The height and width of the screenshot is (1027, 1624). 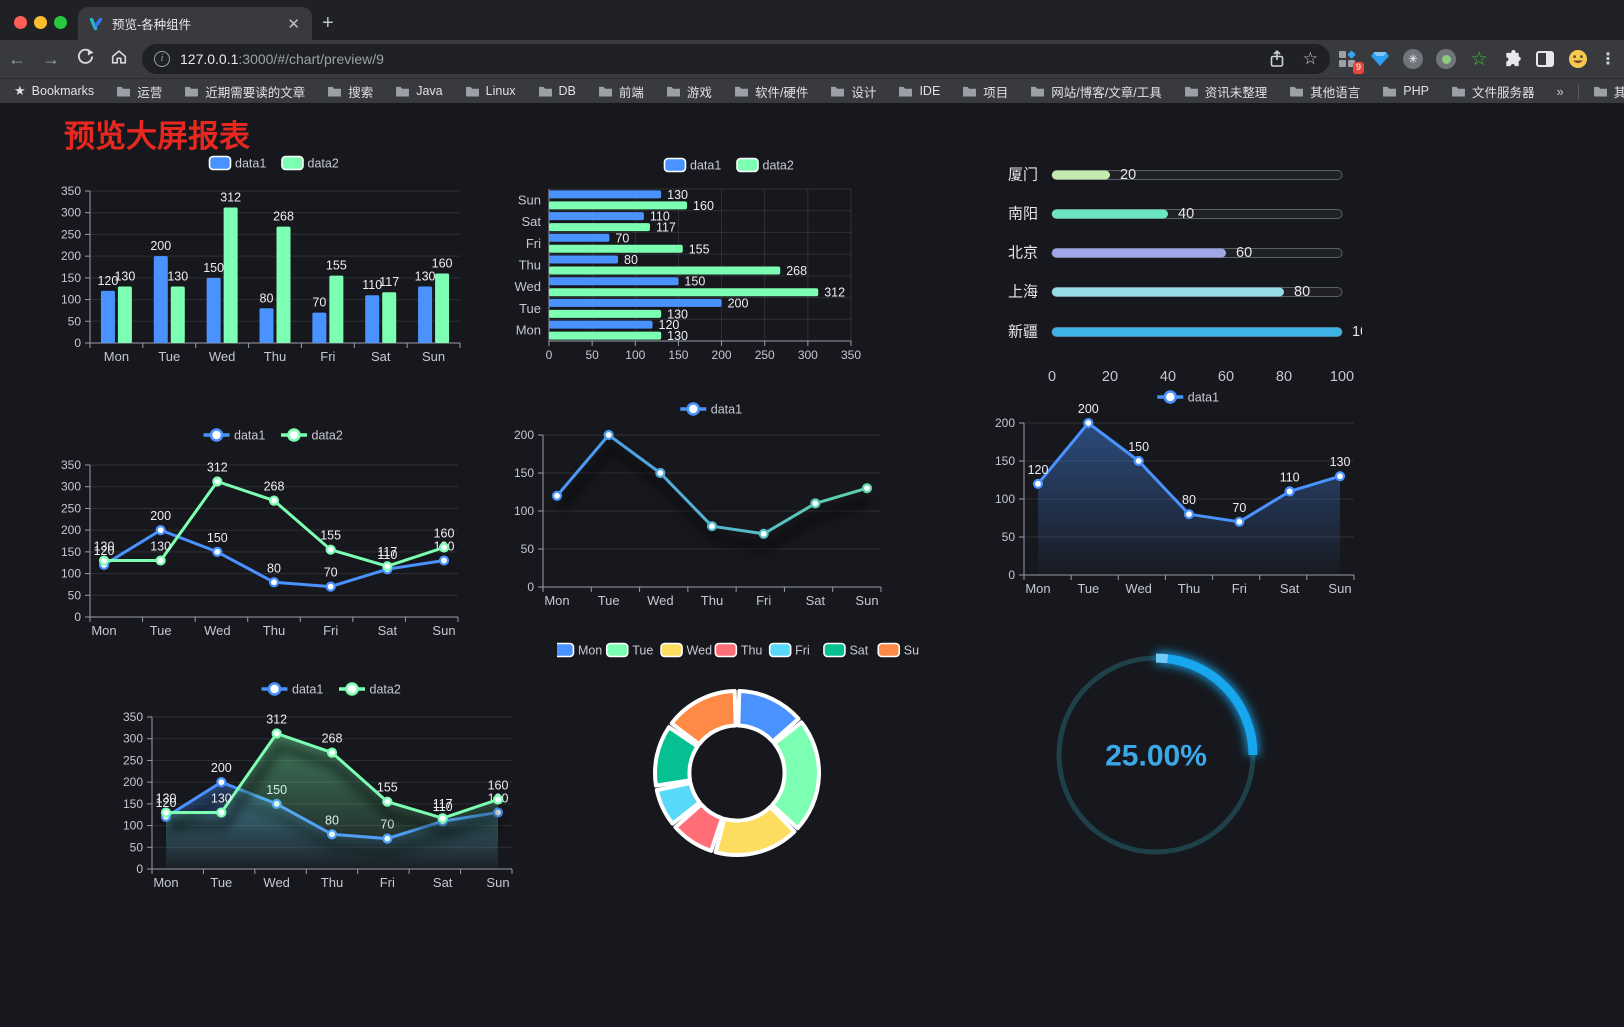 I want to click on window-zoom-button, so click(x=60, y=22).